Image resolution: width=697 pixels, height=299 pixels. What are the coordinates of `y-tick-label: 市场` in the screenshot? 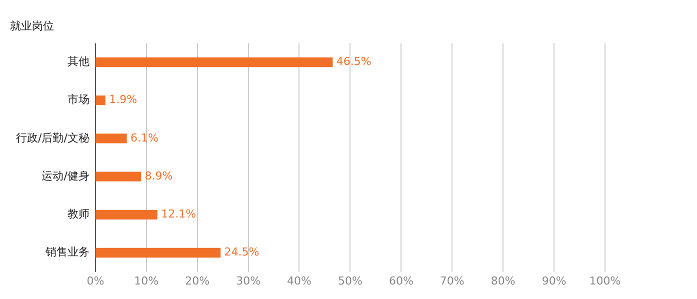 It's located at (78, 99).